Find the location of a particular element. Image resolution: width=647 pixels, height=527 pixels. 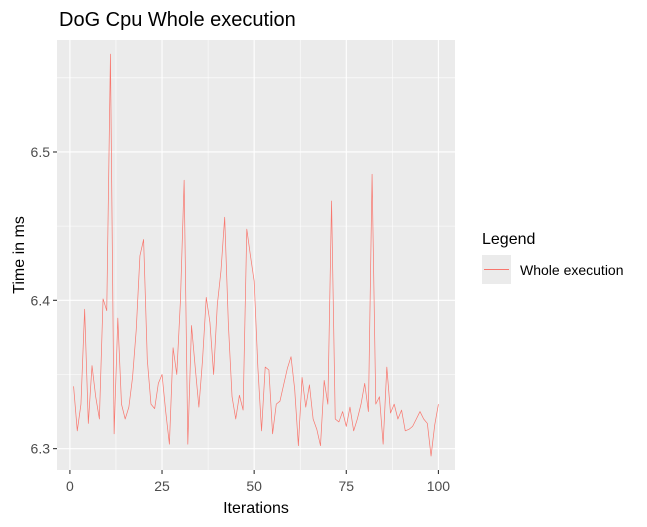

y-axis-title: Time in ms is located at coordinates (19, 255).